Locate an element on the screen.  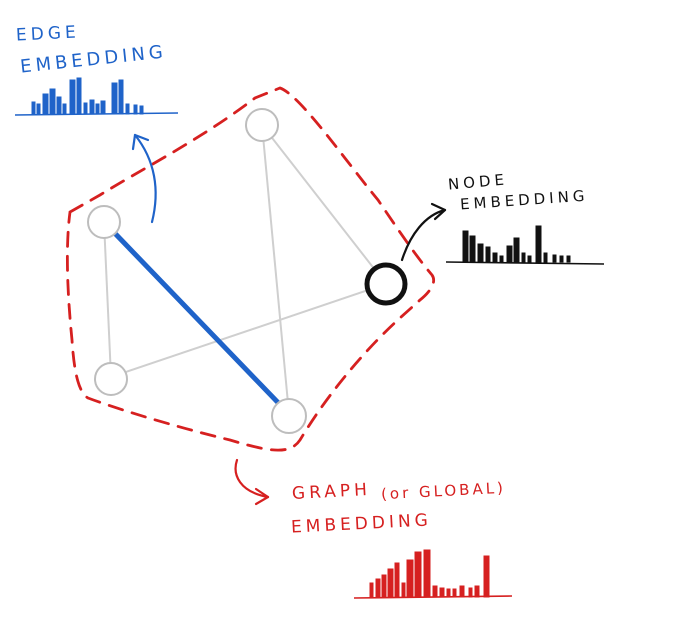
edge-a-d is located at coordinates (107, 299).